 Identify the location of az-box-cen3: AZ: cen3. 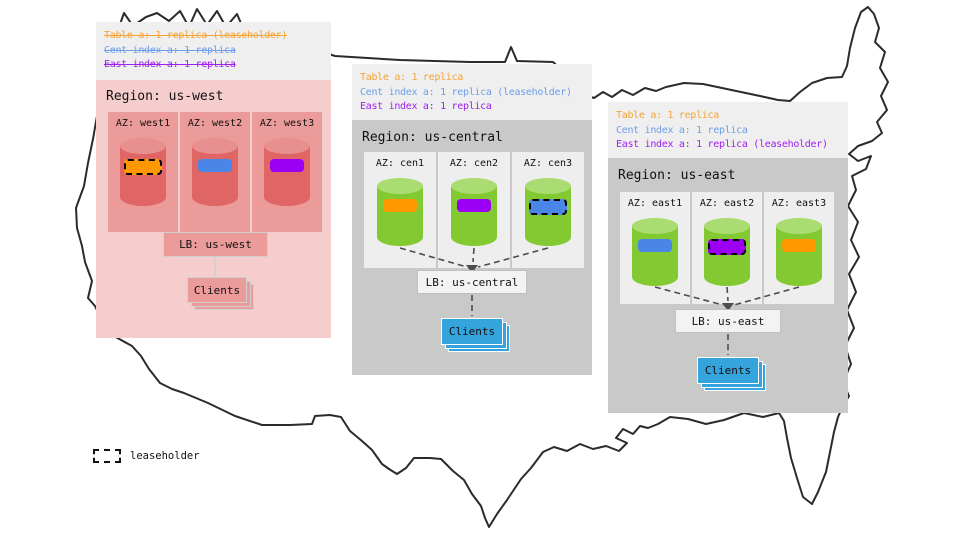
(548, 210).